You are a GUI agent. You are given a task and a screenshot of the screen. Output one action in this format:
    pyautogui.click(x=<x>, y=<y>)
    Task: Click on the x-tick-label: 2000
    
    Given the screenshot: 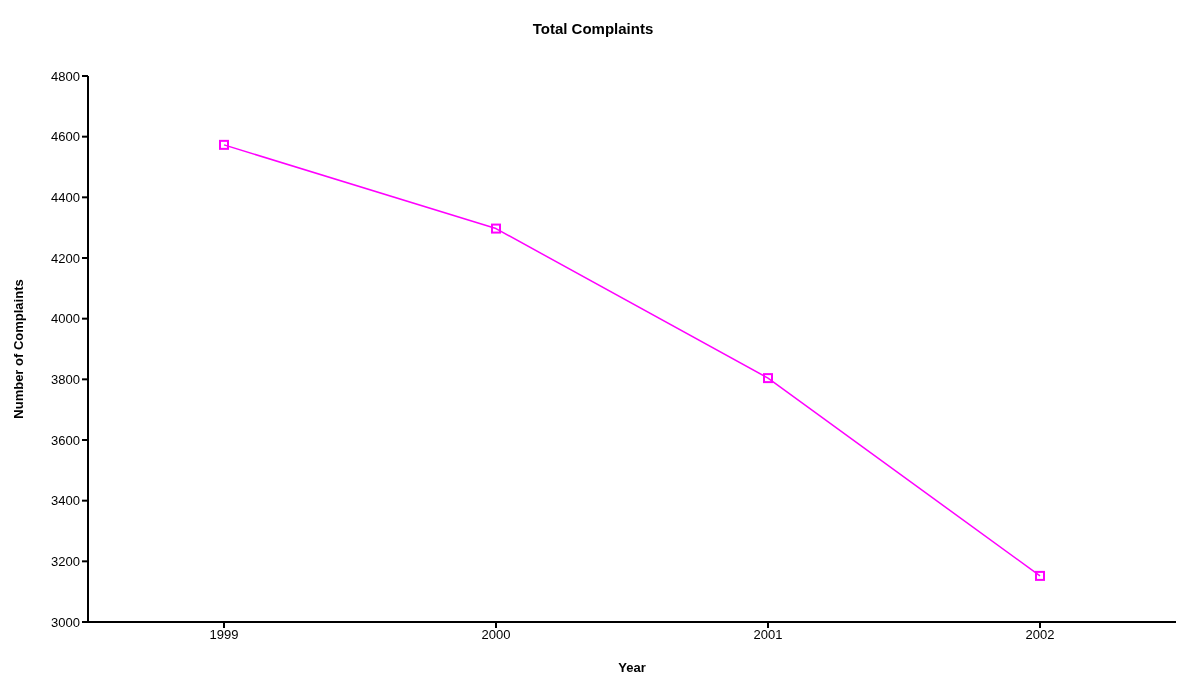 What is the action you would take?
    pyautogui.click(x=496, y=635)
    